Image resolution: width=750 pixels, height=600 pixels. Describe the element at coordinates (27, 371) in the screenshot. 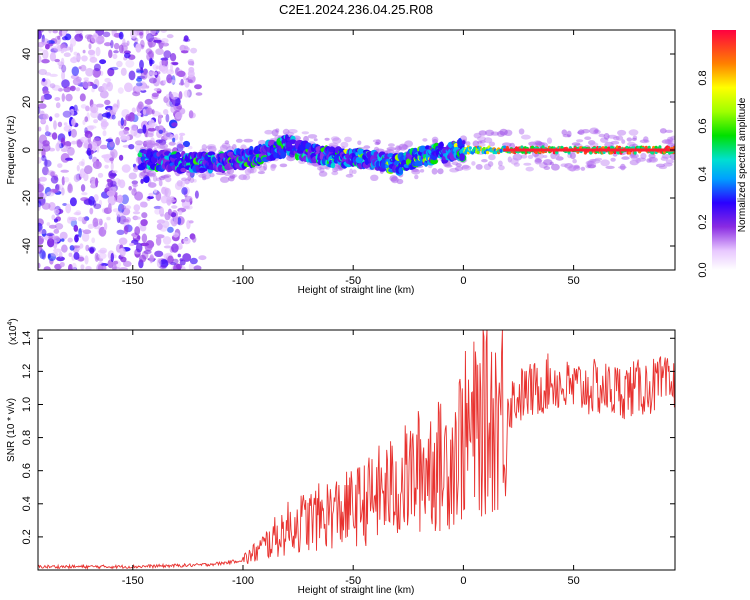

I see `y-tick-label: 1.2` at that location.